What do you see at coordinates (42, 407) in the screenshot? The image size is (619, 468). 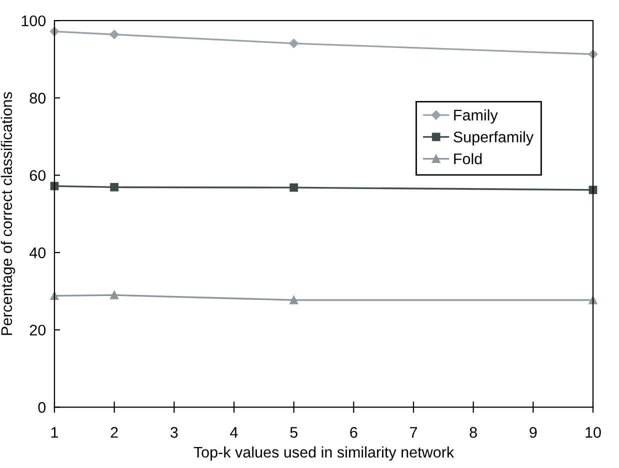 I see `y-tick-label: 0` at bounding box center [42, 407].